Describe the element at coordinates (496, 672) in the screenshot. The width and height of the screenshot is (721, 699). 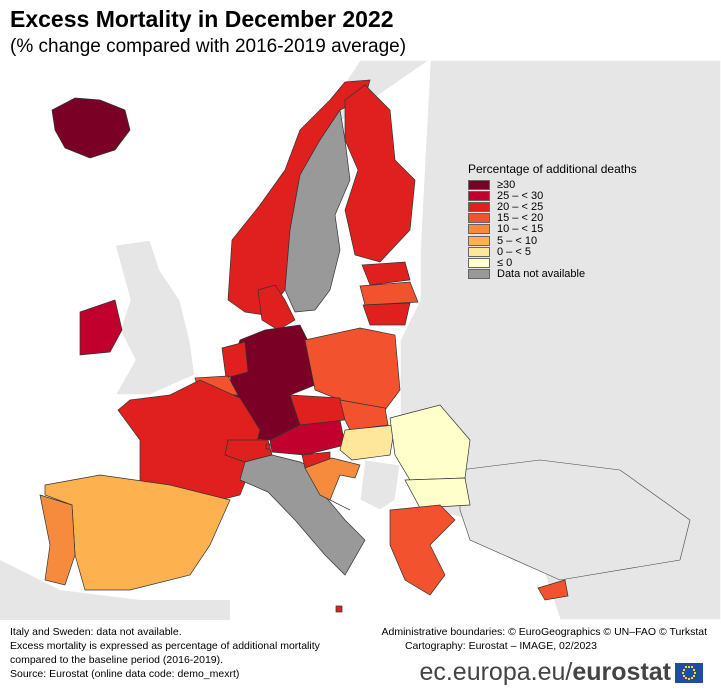
I see `brand-prefix: ec.europa.eu/` at that location.